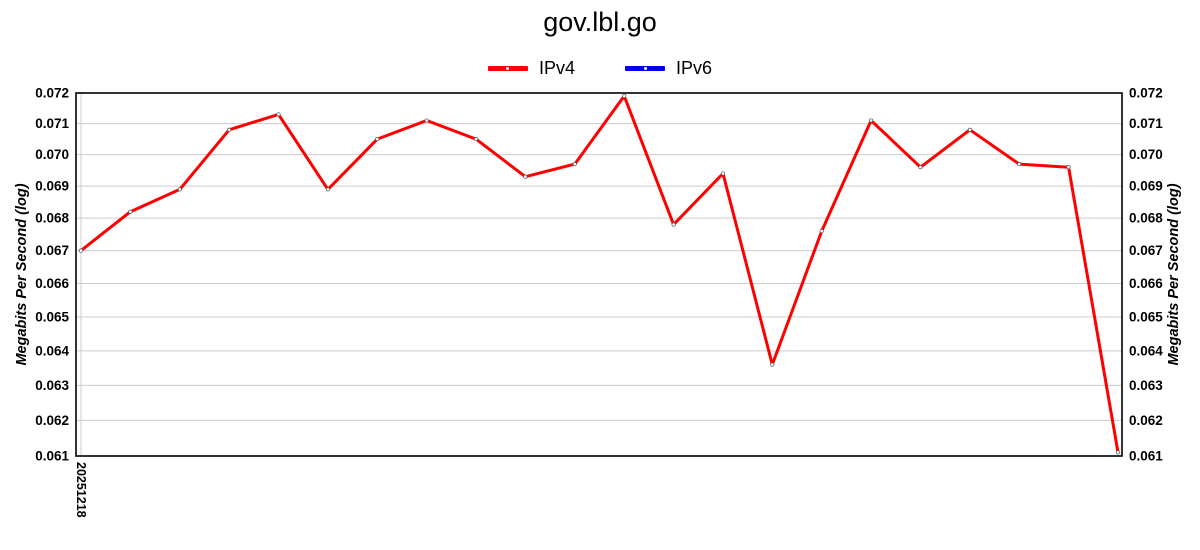 The image size is (1200, 550). Describe the element at coordinates (1146, 385) in the screenshot. I see `y-tick-label-right: 0.063` at that location.